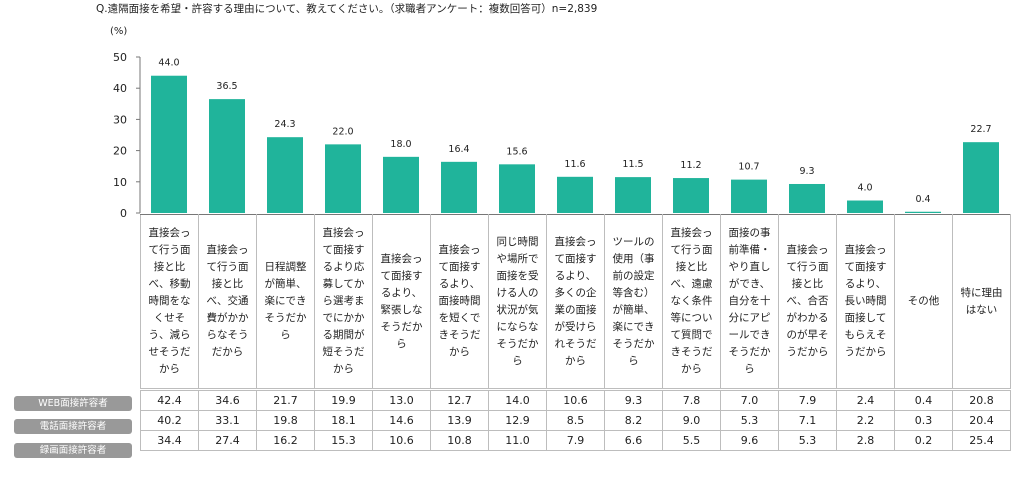  Describe the element at coordinates (169, 440) in the screenshot. I see `table-cell: 34.4` at that location.